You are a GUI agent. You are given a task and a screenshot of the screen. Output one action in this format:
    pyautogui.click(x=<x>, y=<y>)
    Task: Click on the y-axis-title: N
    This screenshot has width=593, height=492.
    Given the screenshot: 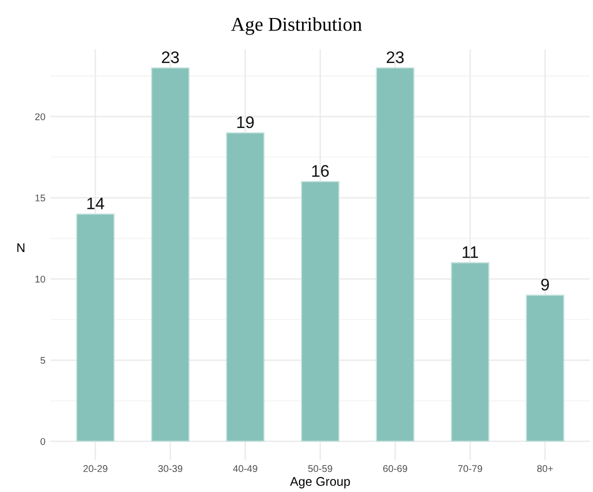 What is the action you would take?
    pyautogui.click(x=20, y=247)
    